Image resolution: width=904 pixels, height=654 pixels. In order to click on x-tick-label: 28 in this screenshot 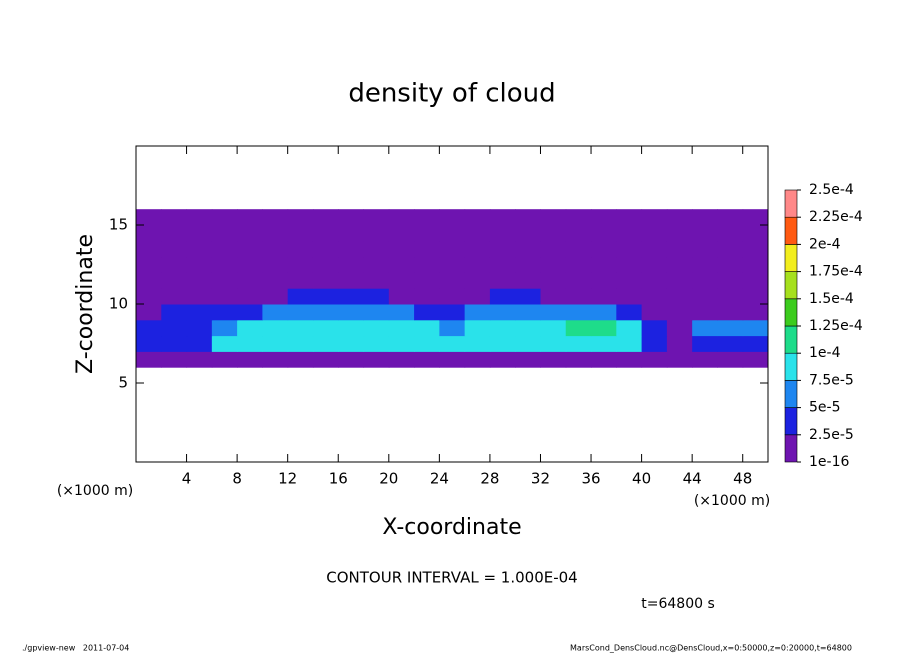, I will do `click(489, 479)`.